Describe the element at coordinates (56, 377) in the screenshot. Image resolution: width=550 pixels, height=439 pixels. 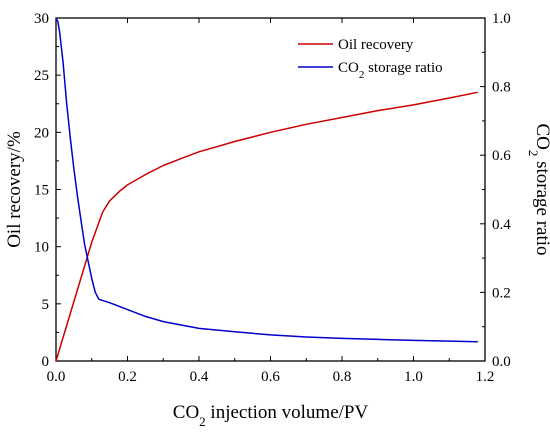
I see `x-tick-label: 0.0` at that location.